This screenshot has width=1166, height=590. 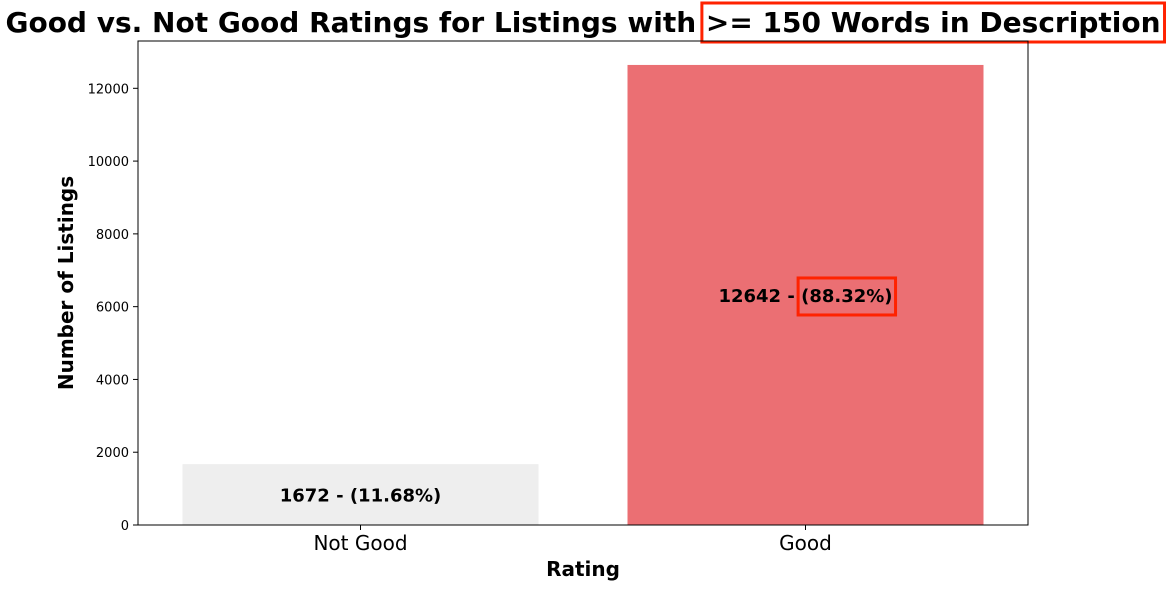 I want to click on y-axis-label: Number of Listings, so click(x=66, y=283).